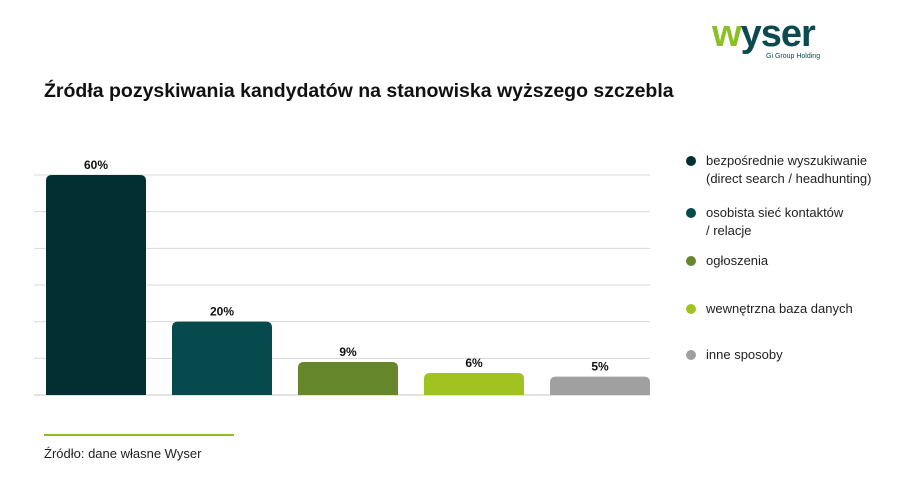 The height and width of the screenshot is (494, 900). Describe the element at coordinates (123, 453) in the screenshot. I see `source-note: Źródło: dane własne Wyser` at that location.